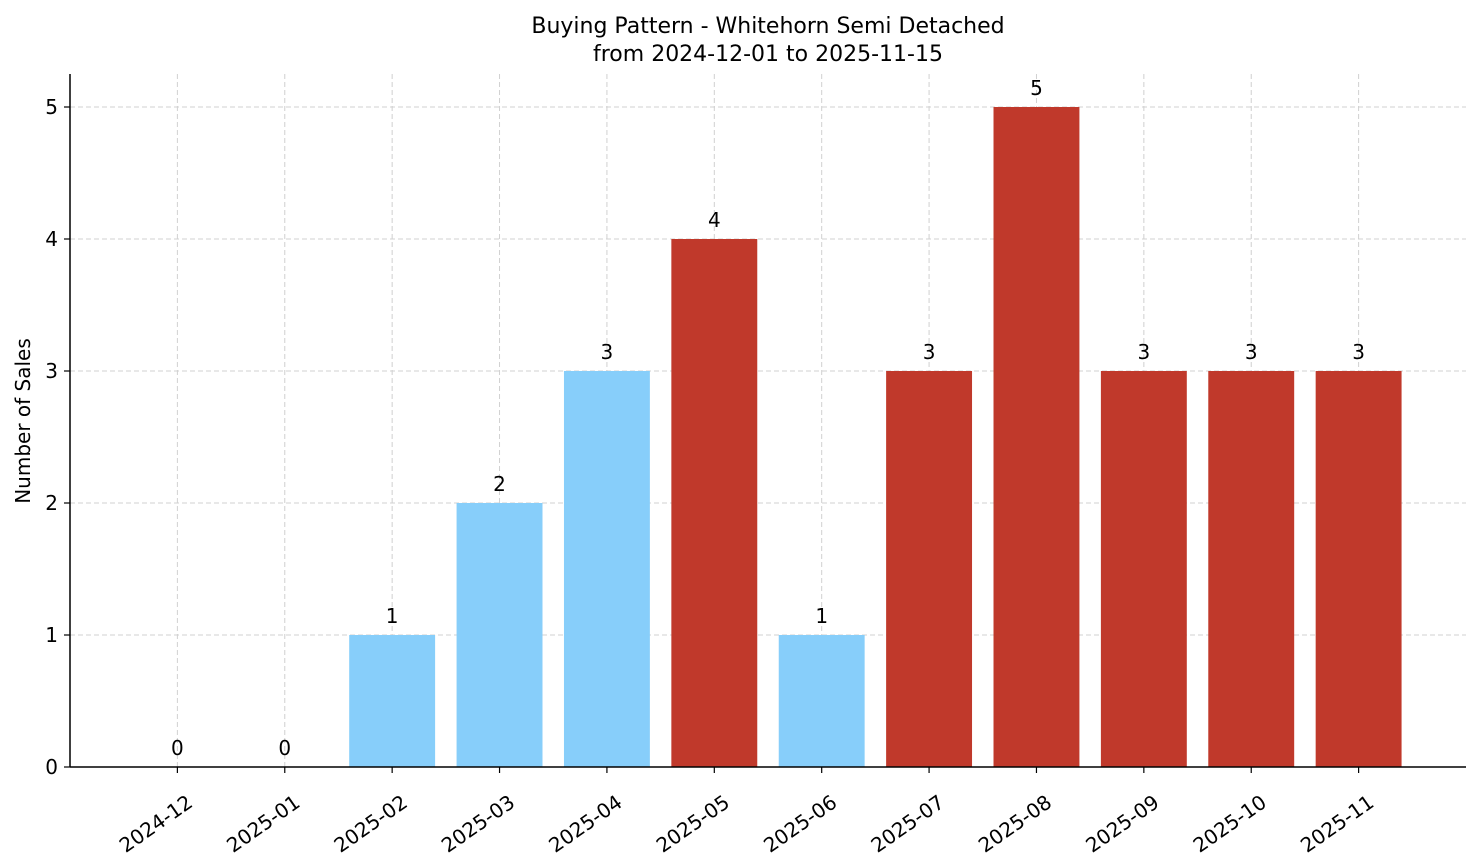 This screenshot has width=1481, height=863. What do you see at coordinates (767, 26) in the screenshot?
I see `chart-title: Buying Pattern - Whitehorn Semi Detached` at bounding box center [767, 26].